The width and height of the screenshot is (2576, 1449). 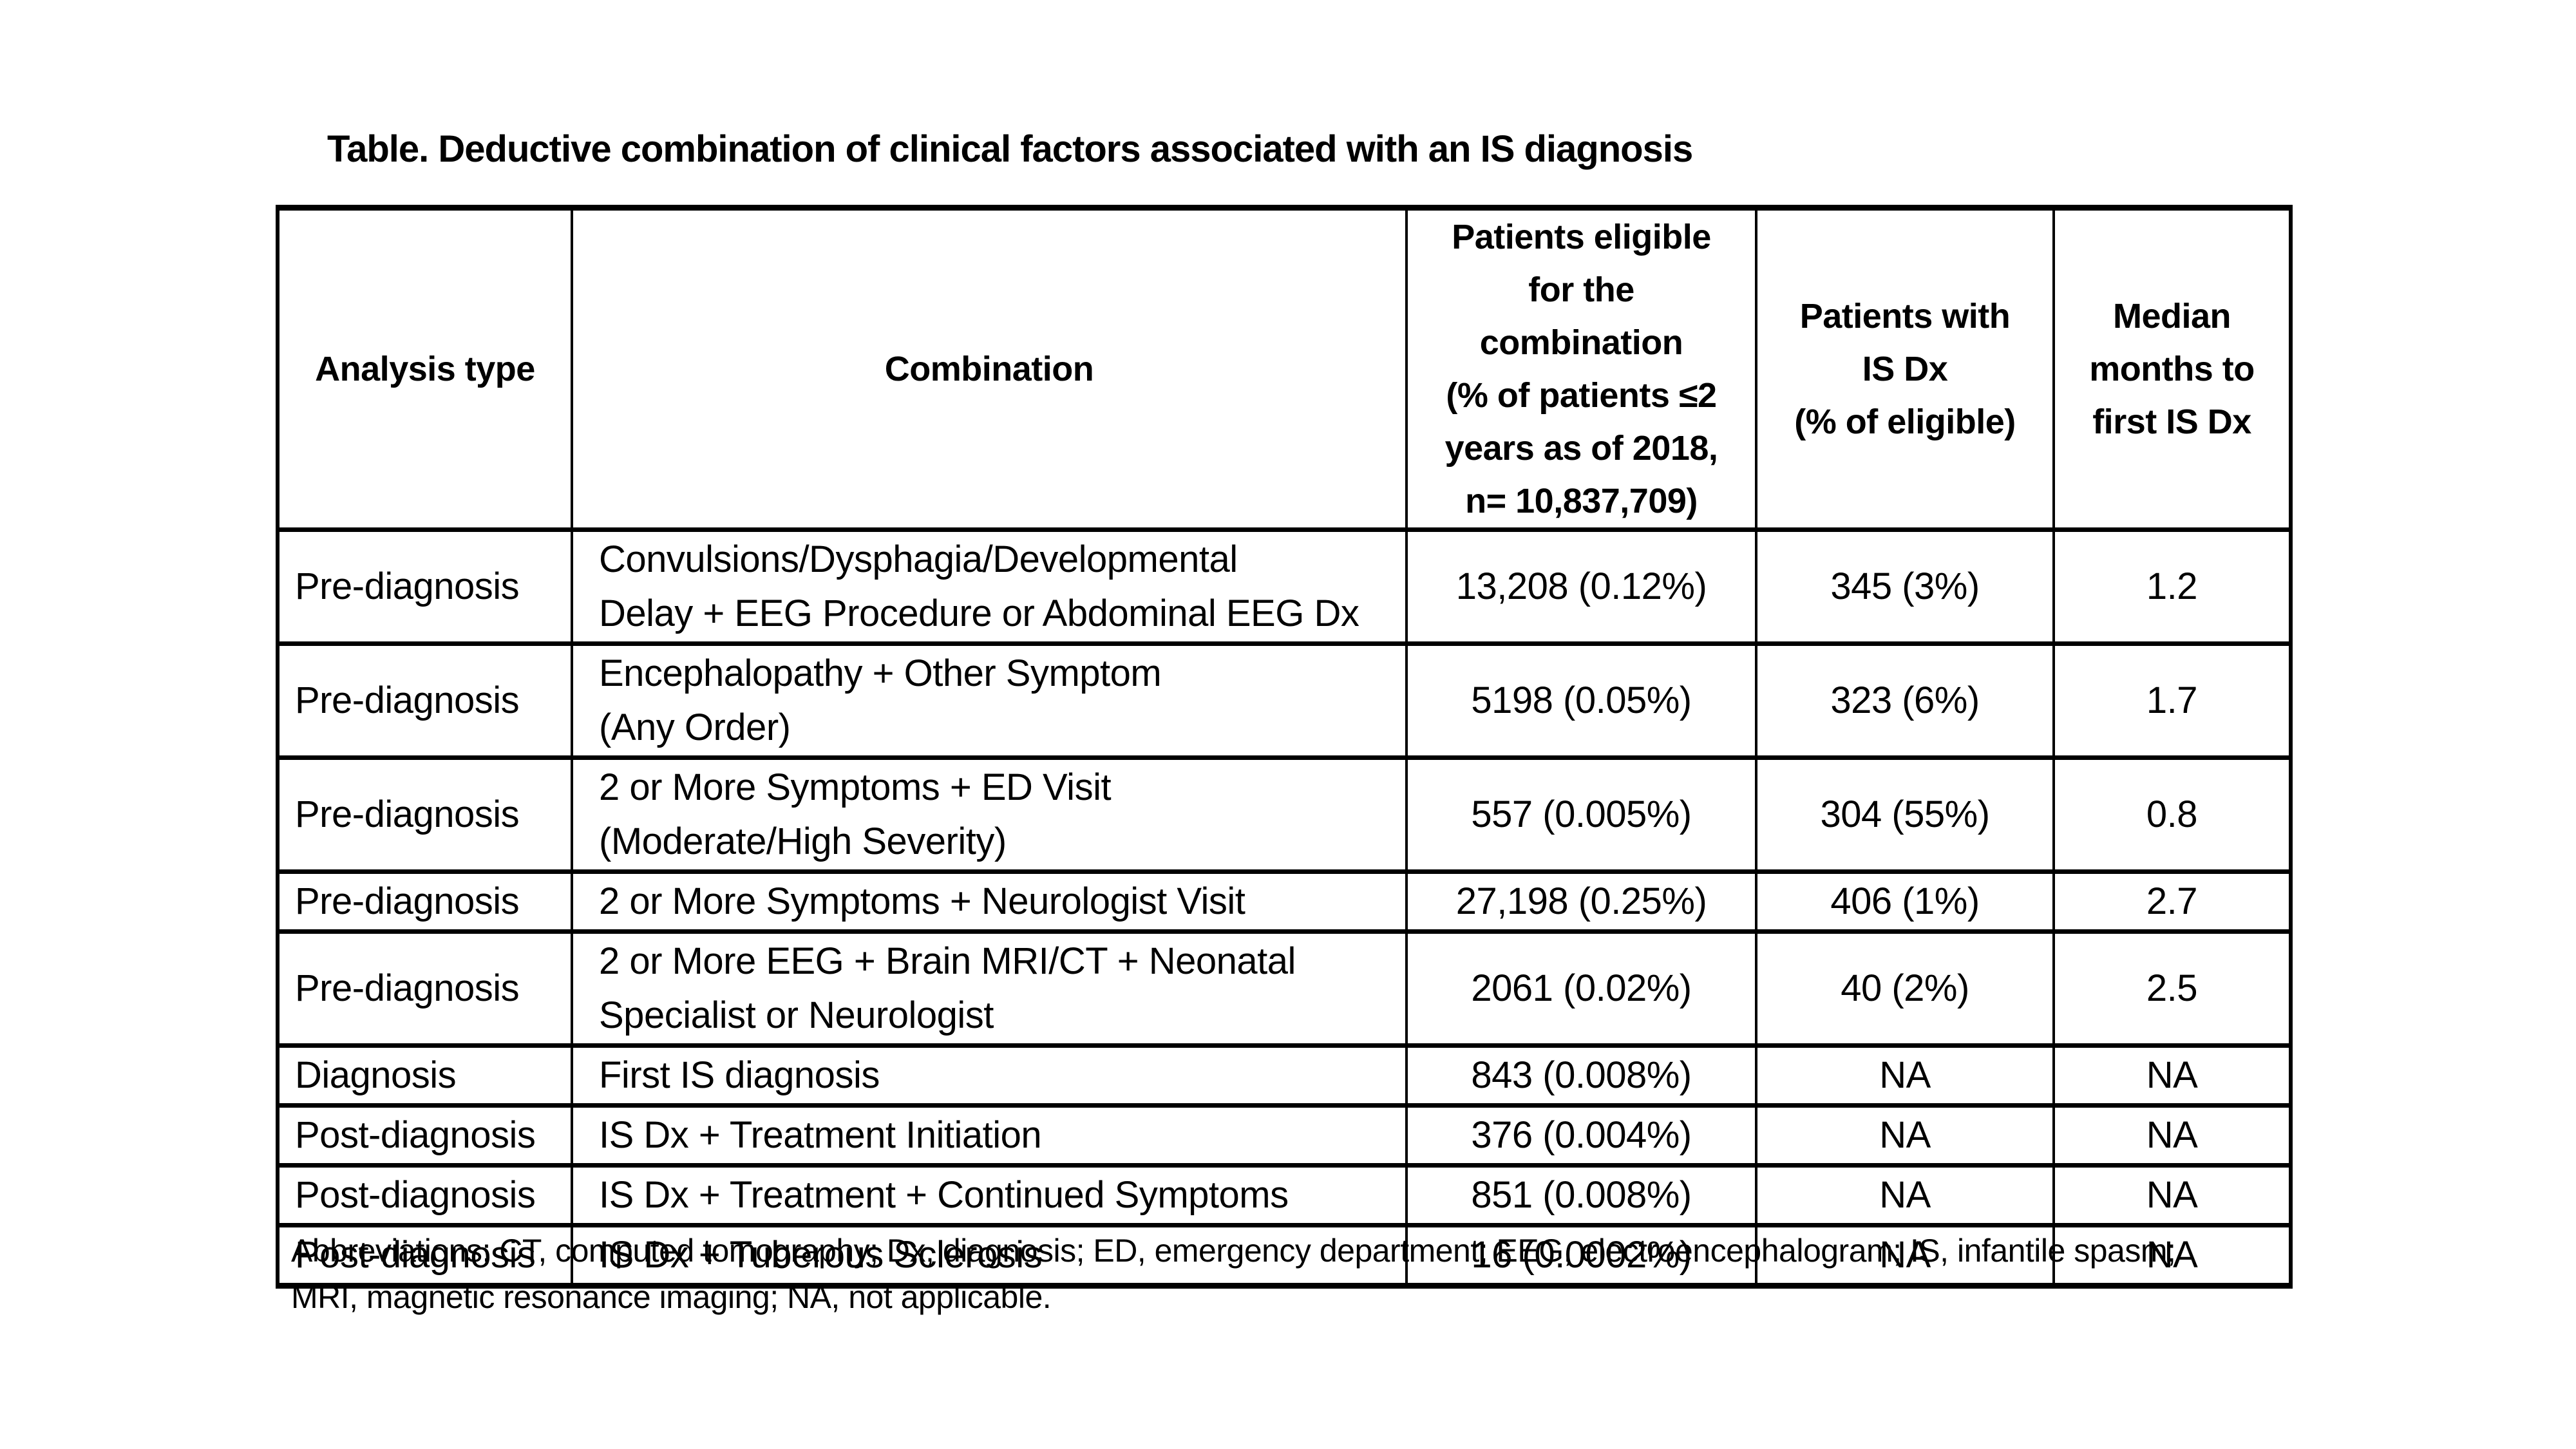 What do you see at coordinates (1581, 1075) in the screenshot?
I see `cell-patients-eligible: 843 (0.008%)` at bounding box center [1581, 1075].